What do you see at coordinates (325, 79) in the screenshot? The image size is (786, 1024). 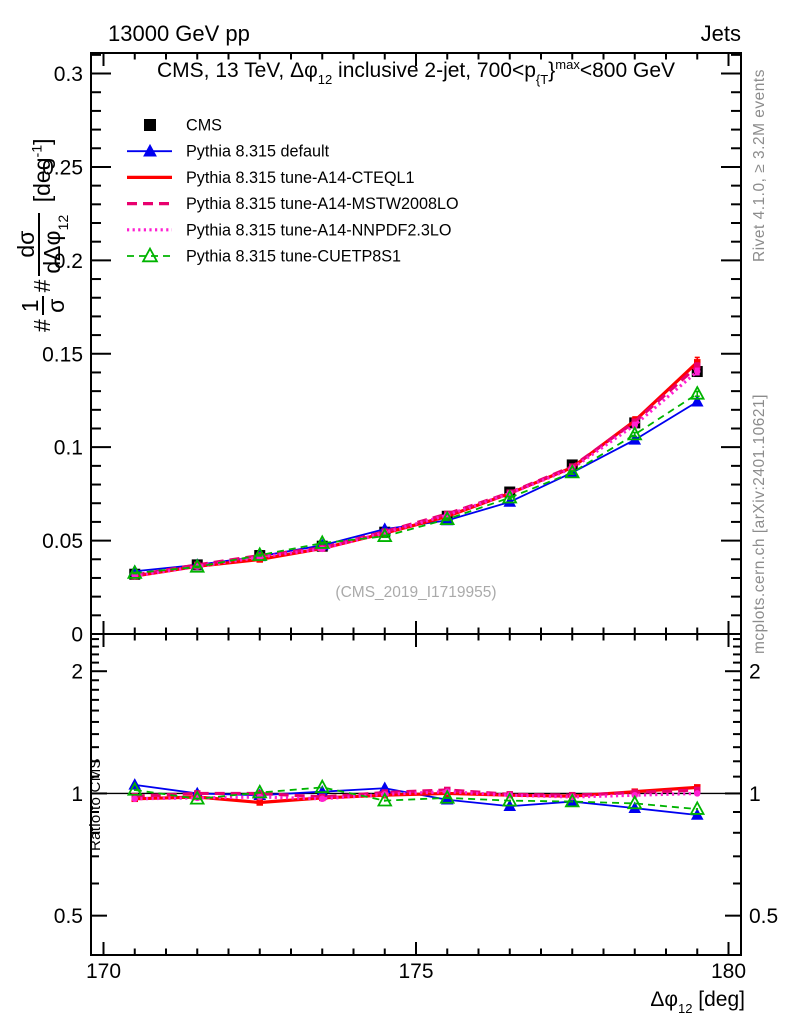 I see `plot-title-phi-sub: 12` at bounding box center [325, 79].